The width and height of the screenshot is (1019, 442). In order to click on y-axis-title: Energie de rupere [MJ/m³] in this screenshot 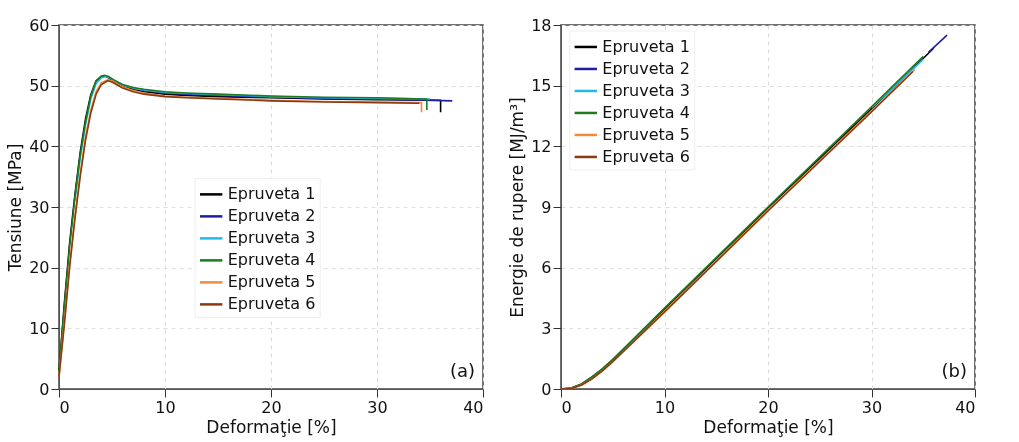, I will do `click(517, 207)`.